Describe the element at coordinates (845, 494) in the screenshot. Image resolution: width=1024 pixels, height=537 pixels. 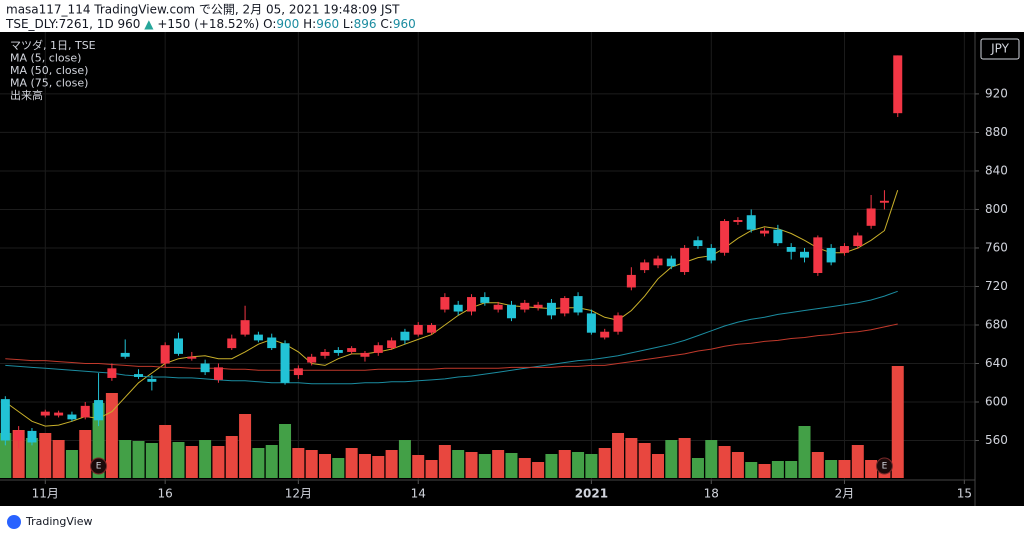
I see `x-tick-label: 2月` at that location.